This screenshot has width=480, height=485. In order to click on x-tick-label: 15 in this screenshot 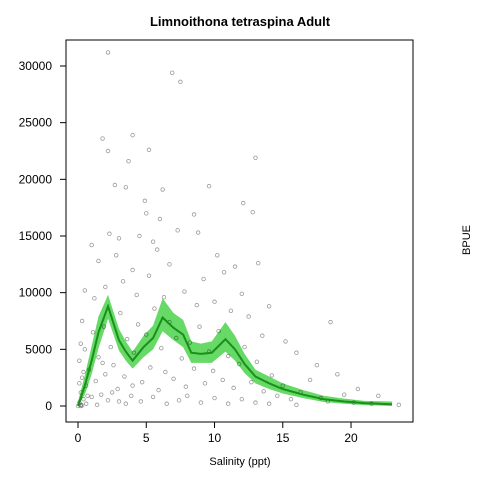, I will do `click(283, 438)`.